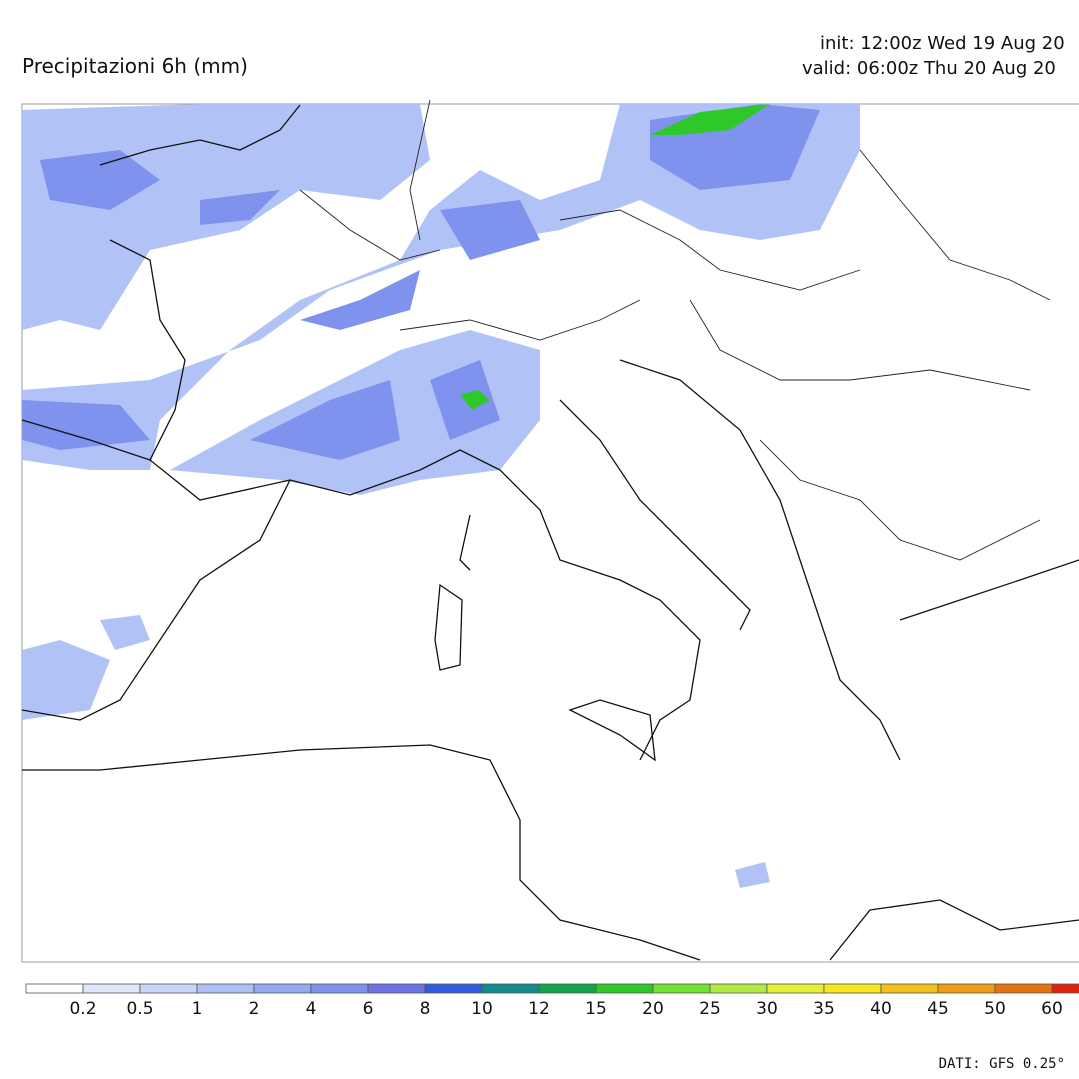 This screenshot has width=1079, height=1079. Describe the element at coordinates (539, 1009) in the screenshot. I see `colorbar-label: 12` at that location.